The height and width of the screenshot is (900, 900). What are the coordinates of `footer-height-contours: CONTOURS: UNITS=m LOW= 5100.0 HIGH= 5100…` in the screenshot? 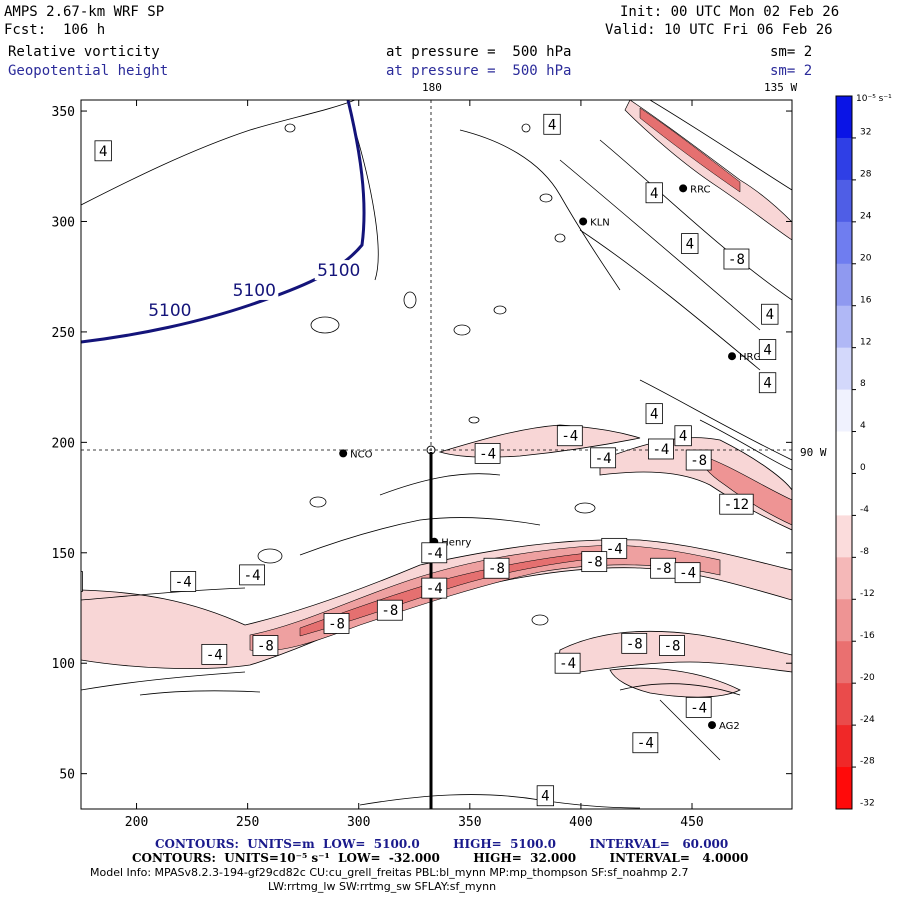 It's located at (442, 844).